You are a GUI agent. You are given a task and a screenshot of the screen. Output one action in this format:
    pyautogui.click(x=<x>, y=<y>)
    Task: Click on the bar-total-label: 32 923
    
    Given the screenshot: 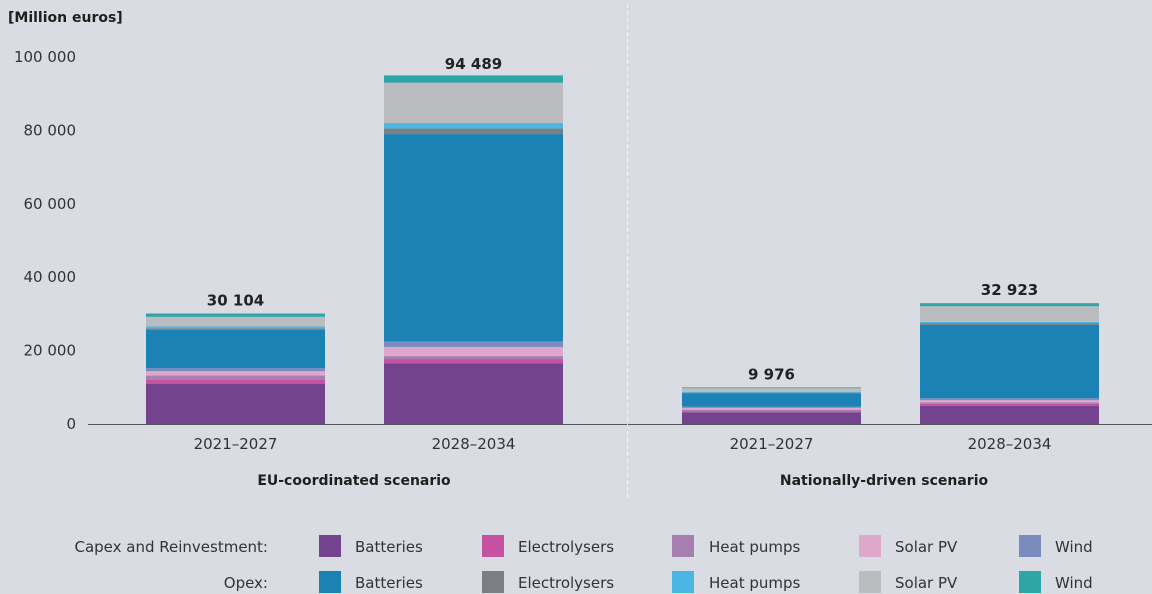 What is the action you would take?
    pyautogui.click(x=1009, y=290)
    